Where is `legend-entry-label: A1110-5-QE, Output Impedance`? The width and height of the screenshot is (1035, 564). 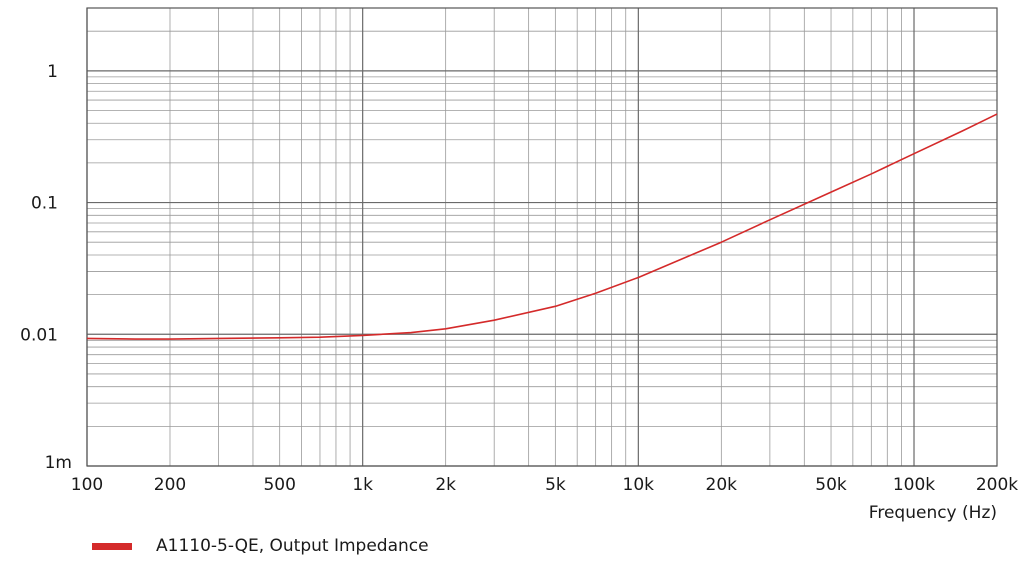 legend-entry-label: A1110-5-QE, Output Impedance is located at coordinates (292, 546).